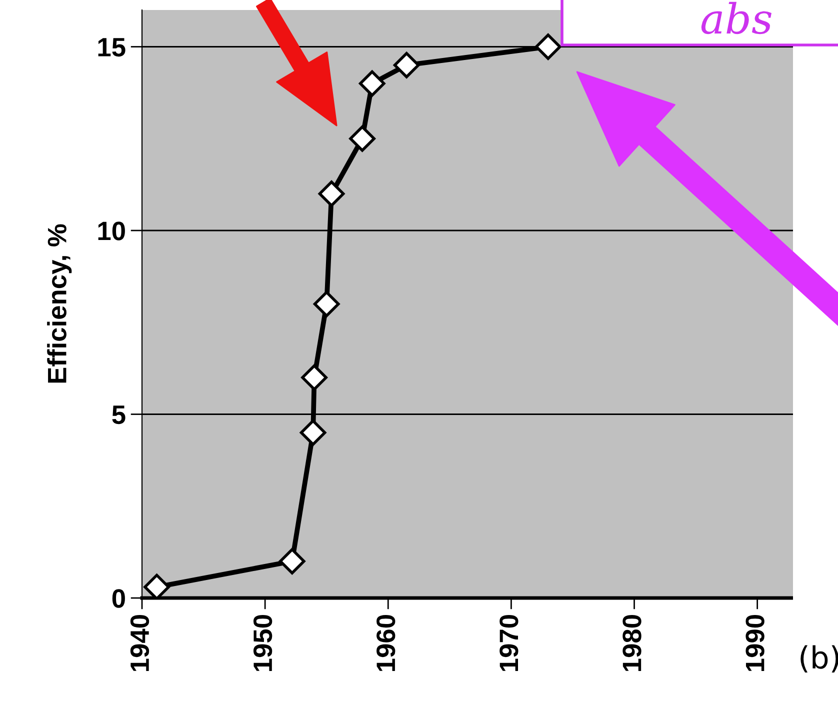  Describe the element at coordinates (632, 643) in the screenshot. I see `x-tick-label: 1980` at that location.